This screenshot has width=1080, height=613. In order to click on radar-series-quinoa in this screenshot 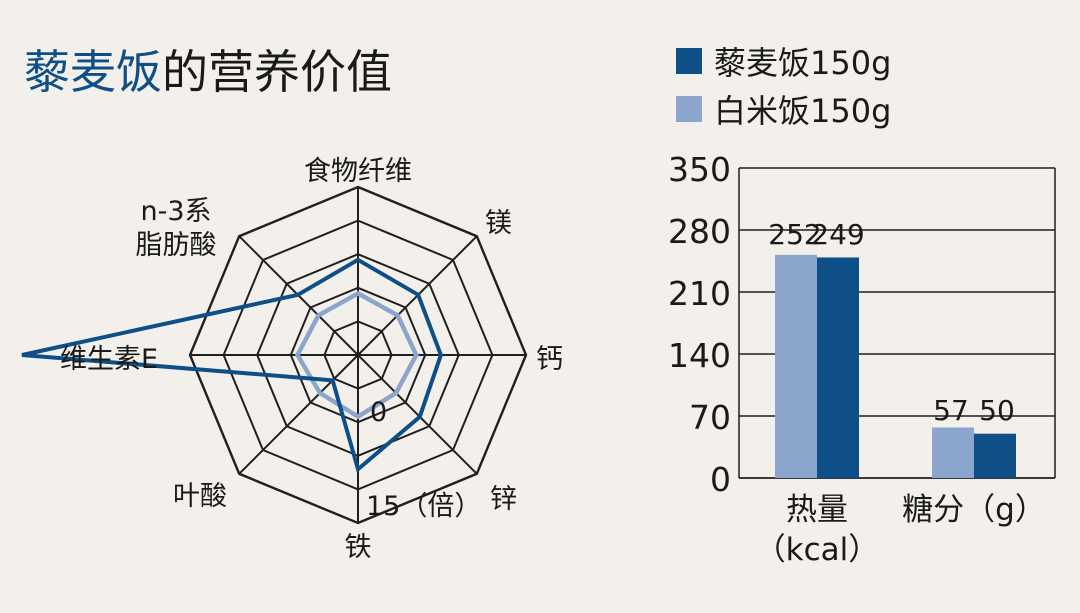, I will do `click(232, 365)`.